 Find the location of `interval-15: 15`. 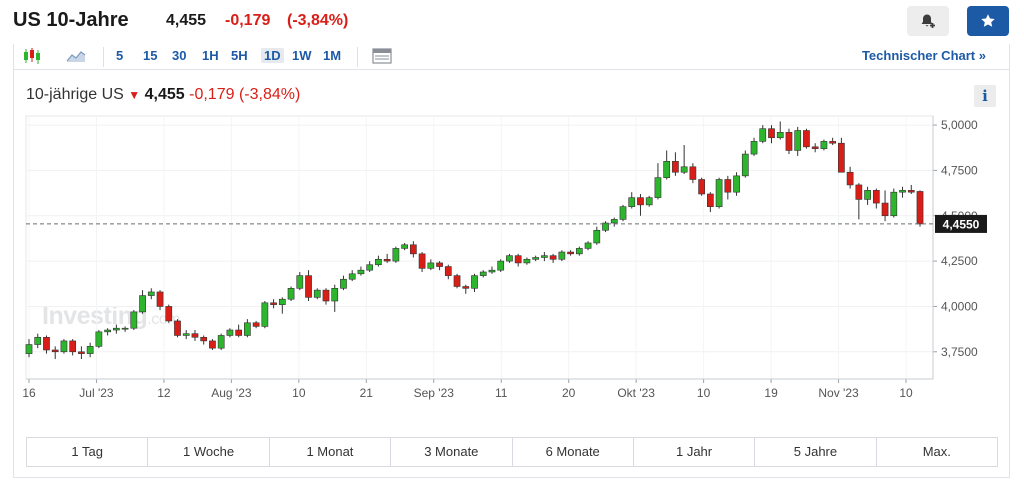

interval-15: 15 is located at coordinates (150, 55).